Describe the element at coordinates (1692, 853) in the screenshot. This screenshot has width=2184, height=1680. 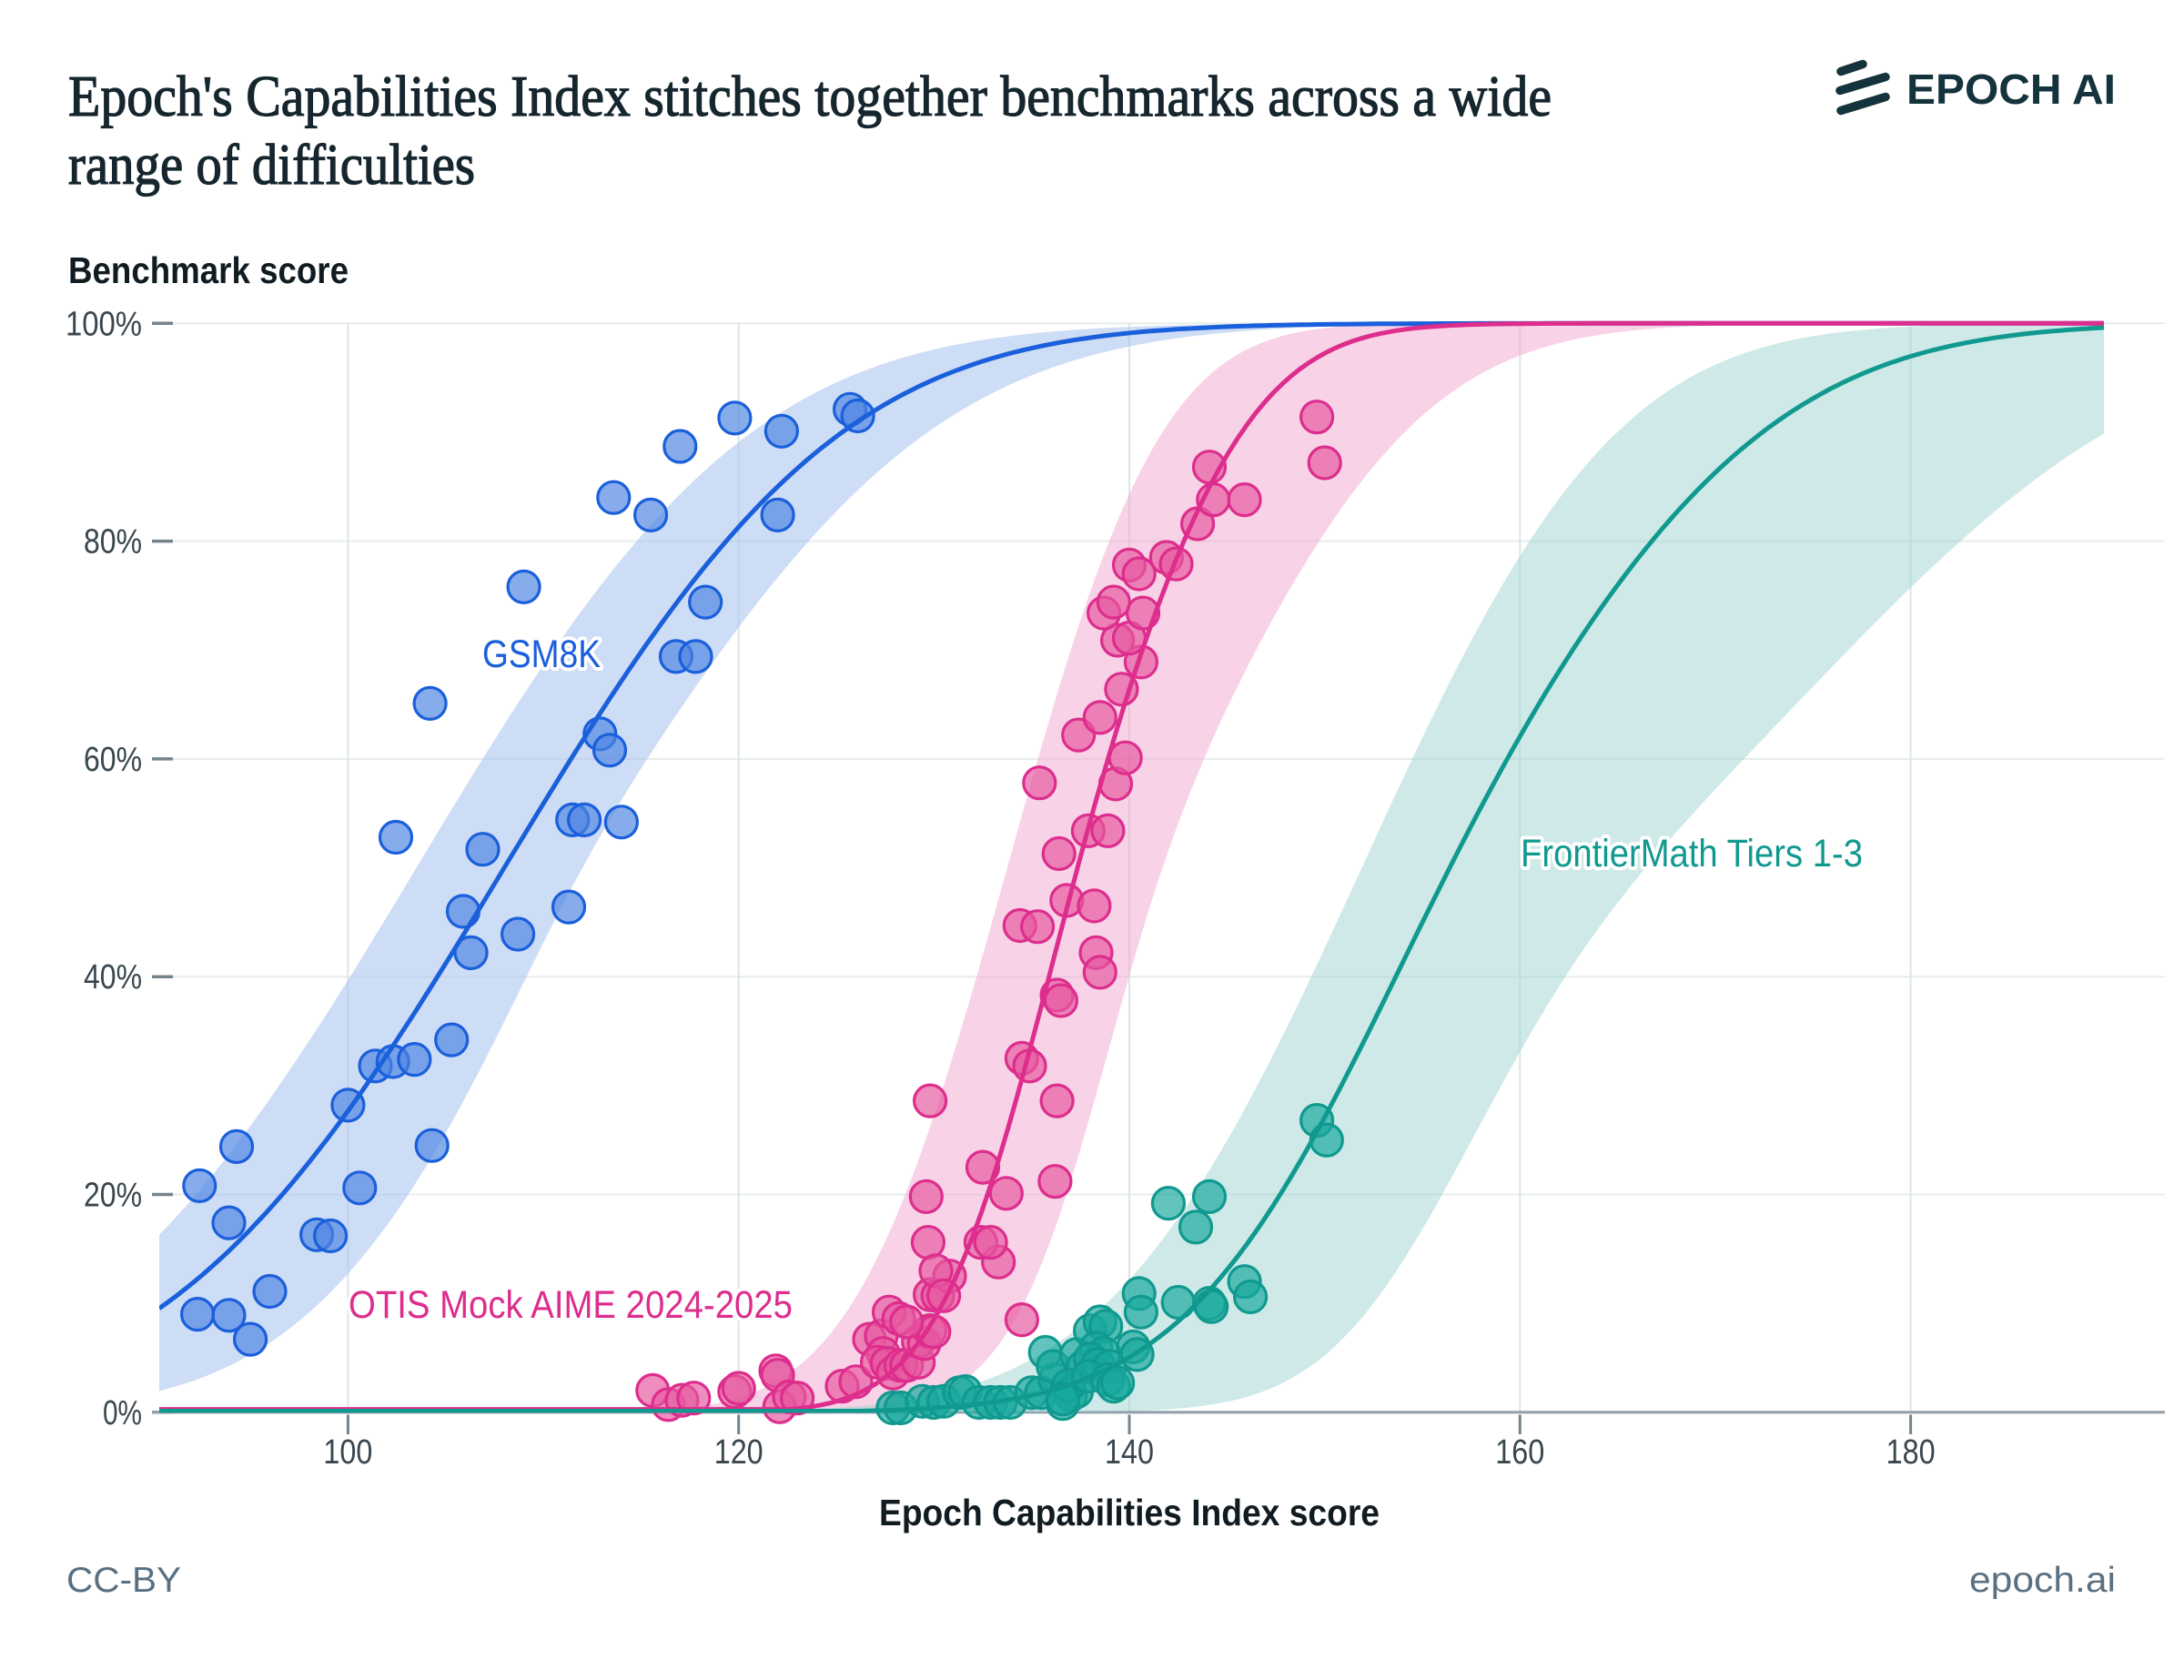
I see `svg-text: FrontierMath Tiers 1-3` at that location.